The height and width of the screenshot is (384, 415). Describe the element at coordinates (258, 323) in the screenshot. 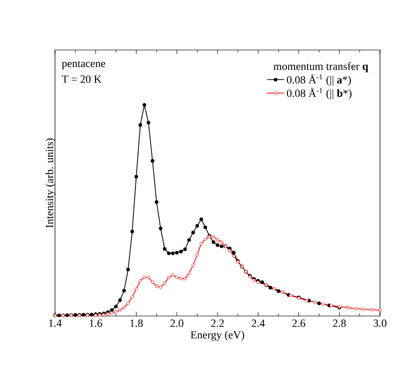

I see `x-tick-label: 2.4` at that location.